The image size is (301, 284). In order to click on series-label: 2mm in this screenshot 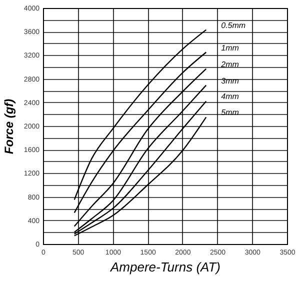, I will do `click(230, 64)`.